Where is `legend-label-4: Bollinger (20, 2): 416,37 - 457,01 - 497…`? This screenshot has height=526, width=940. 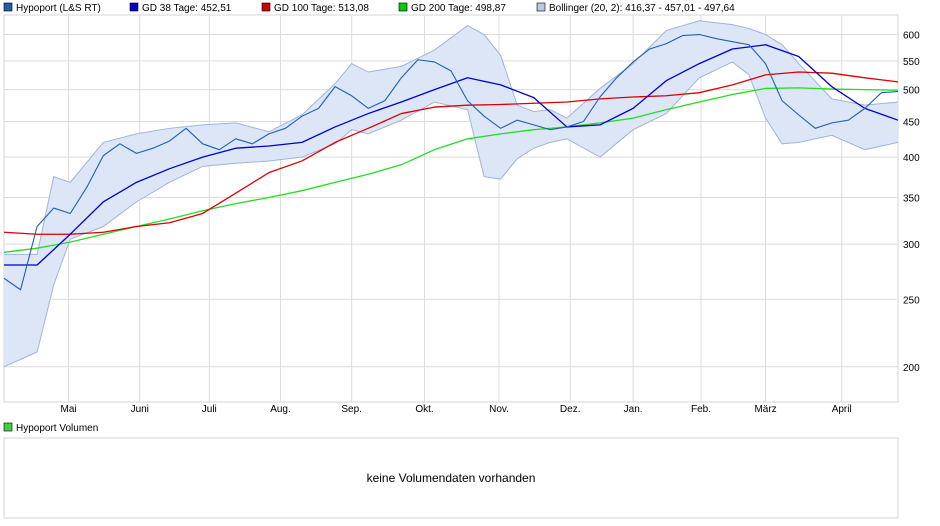 legend-label-4: Bollinger (20, 2): 416,37 - 457,01 - 497… is located at coordinates (642, 8).